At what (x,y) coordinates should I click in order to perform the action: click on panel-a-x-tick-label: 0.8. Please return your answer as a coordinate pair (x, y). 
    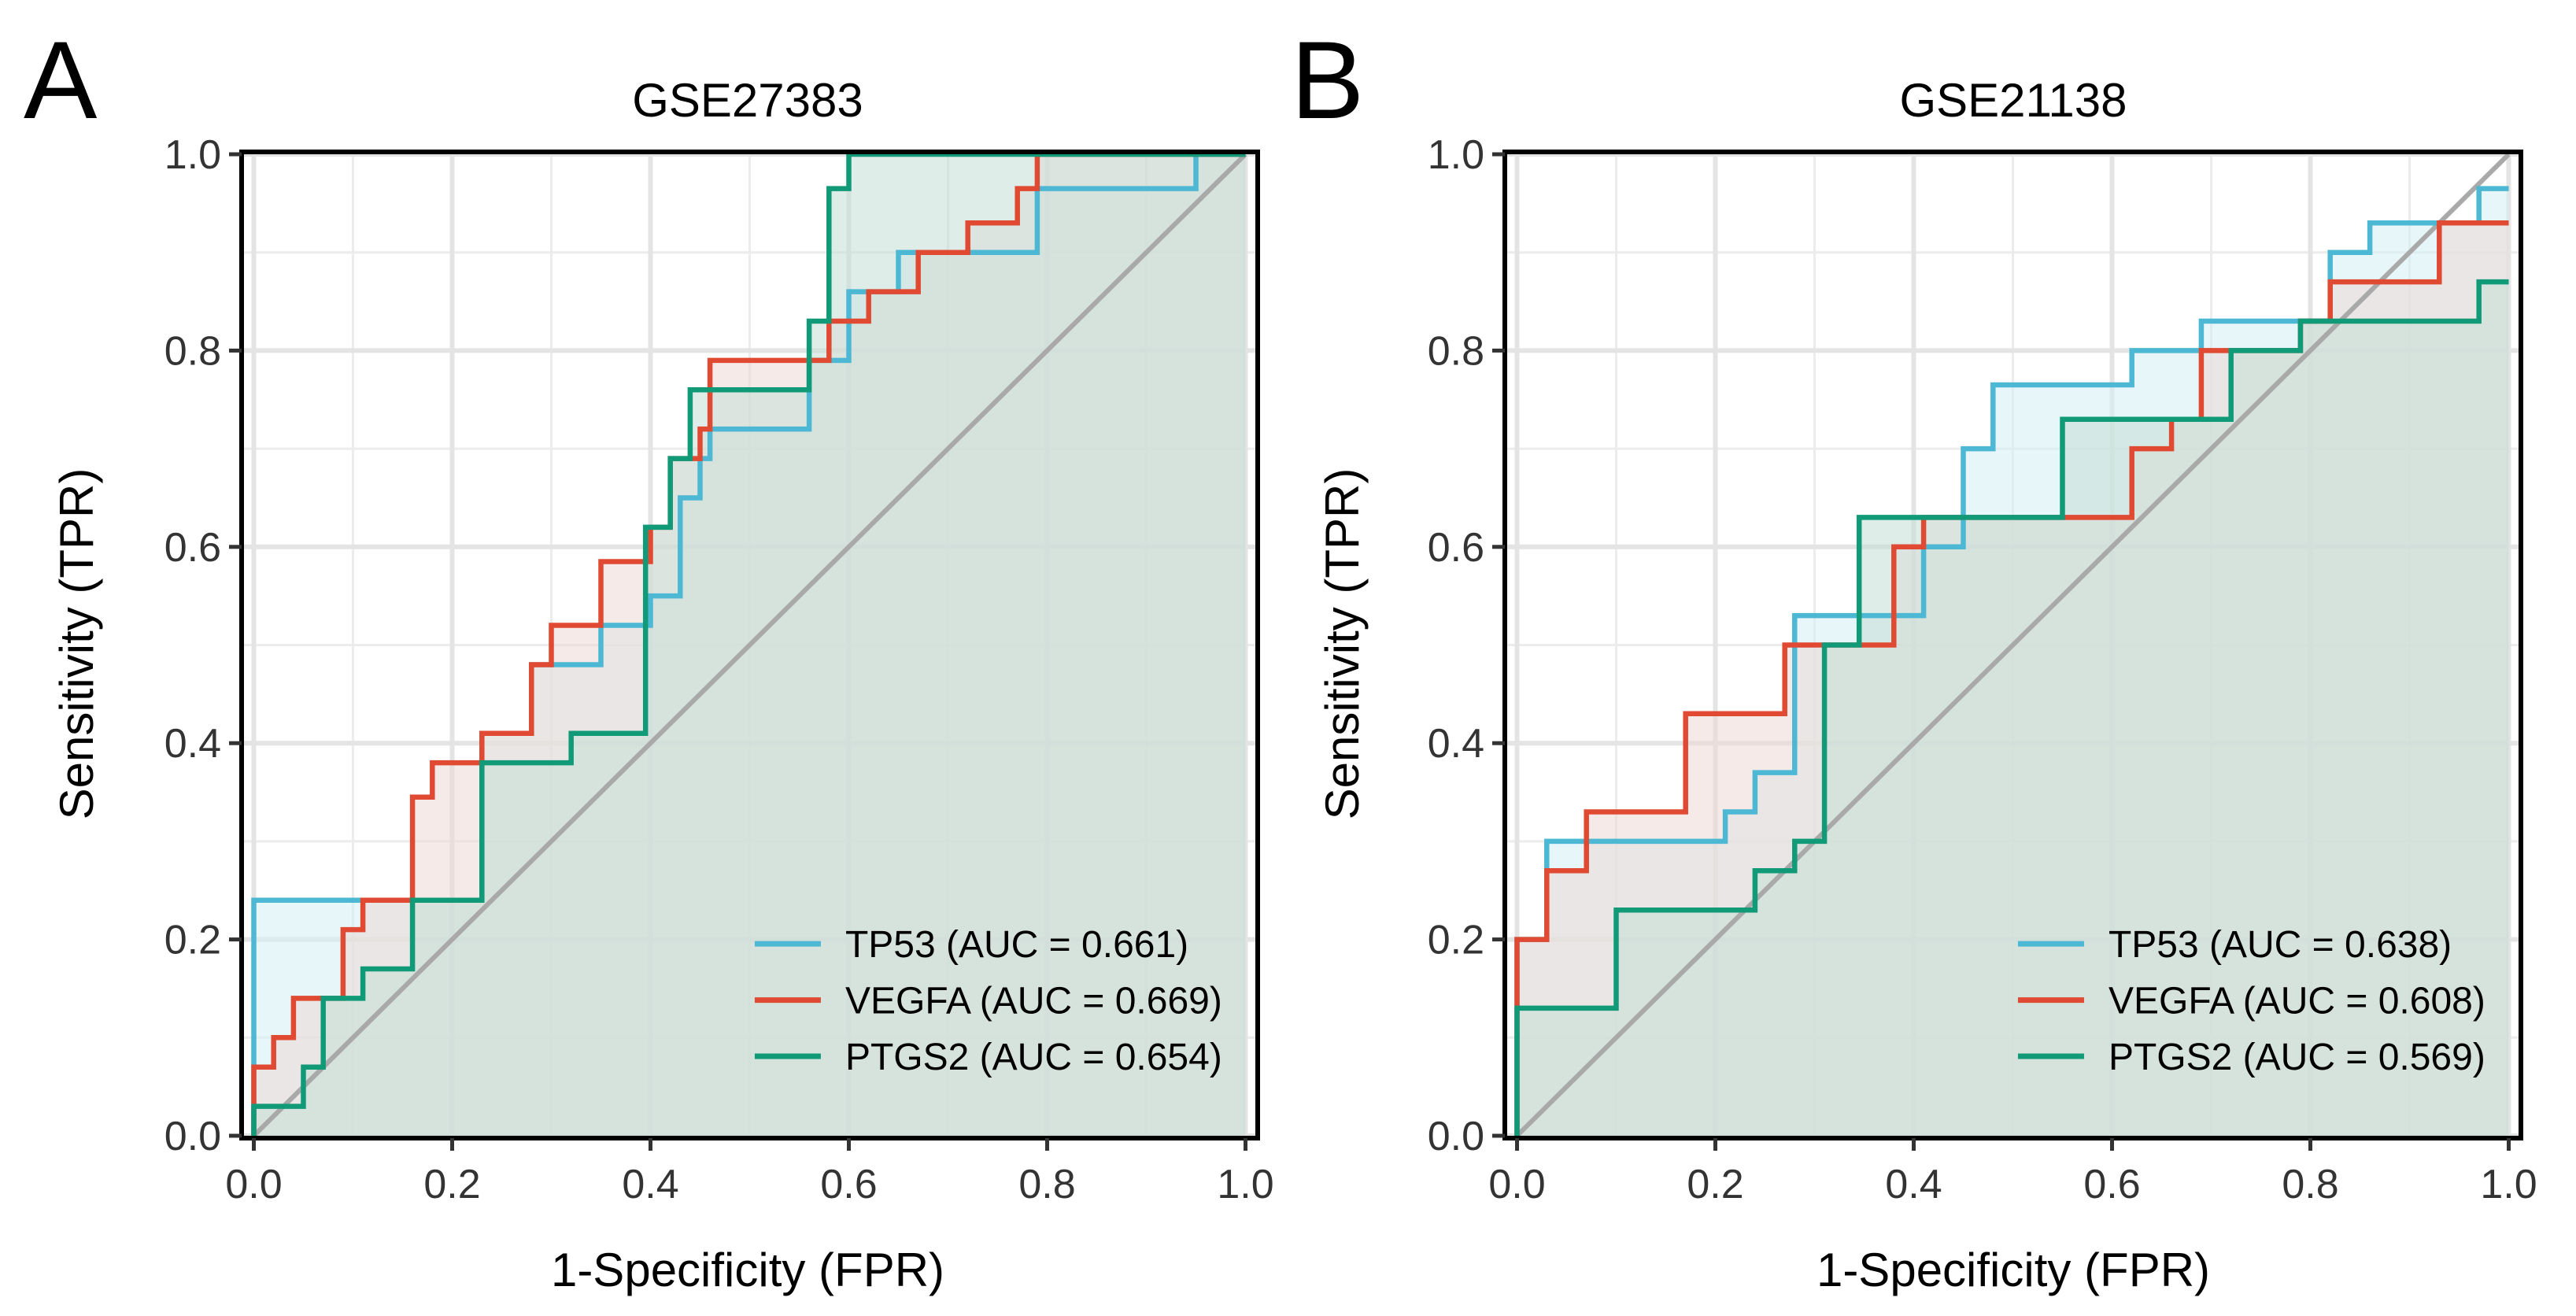
    Looking at the image, I should click on (1046, 1184).